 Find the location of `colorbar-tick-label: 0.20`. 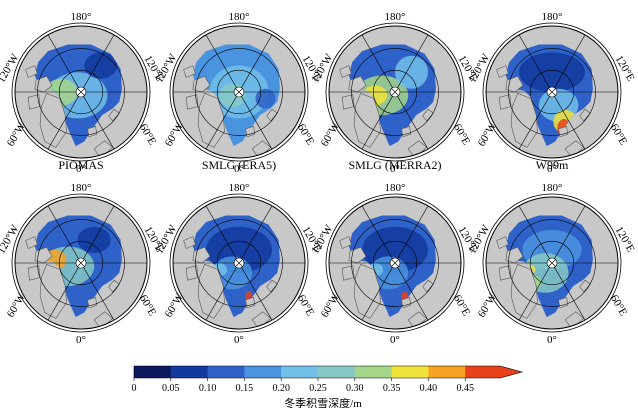

colorbar-tick-label: 0.20 is located at coordinates (281, 388).